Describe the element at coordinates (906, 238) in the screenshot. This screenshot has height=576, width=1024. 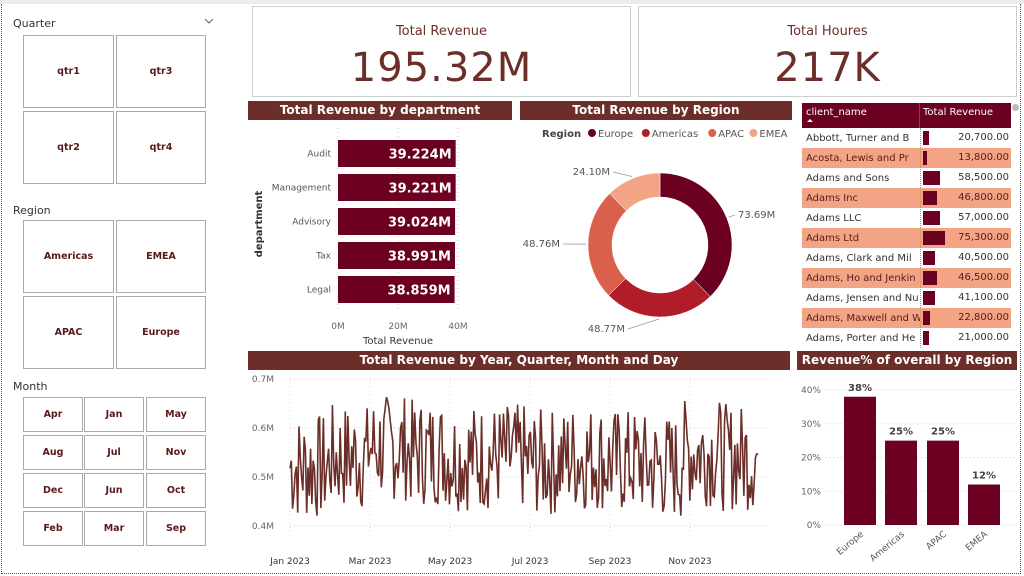
I see `table-row: Adams Ltd 75,300.00` at that location.